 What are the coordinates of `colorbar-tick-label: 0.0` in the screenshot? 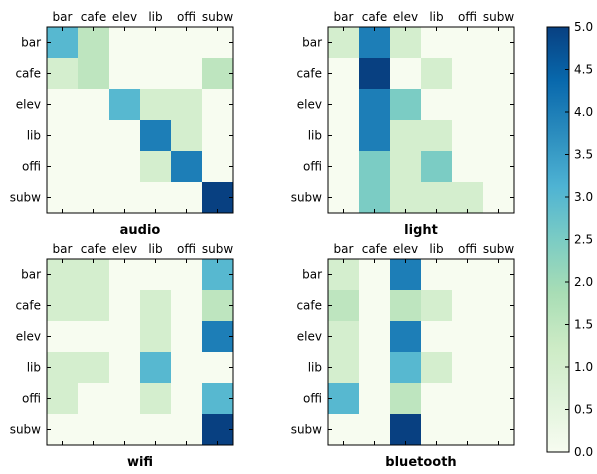 It's located at (583, 452).